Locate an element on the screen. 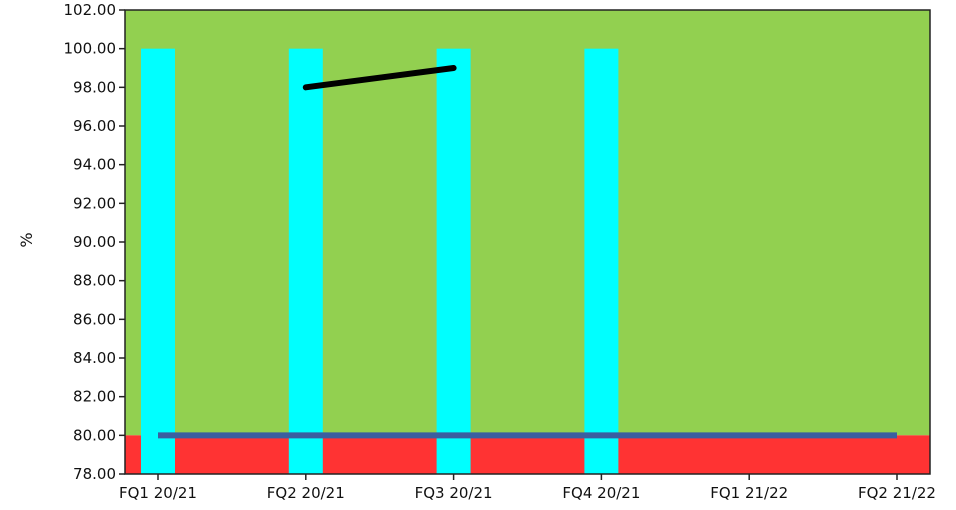 The image size is (956, 510). y-axis-title: % is located at coordinates (26, 239).